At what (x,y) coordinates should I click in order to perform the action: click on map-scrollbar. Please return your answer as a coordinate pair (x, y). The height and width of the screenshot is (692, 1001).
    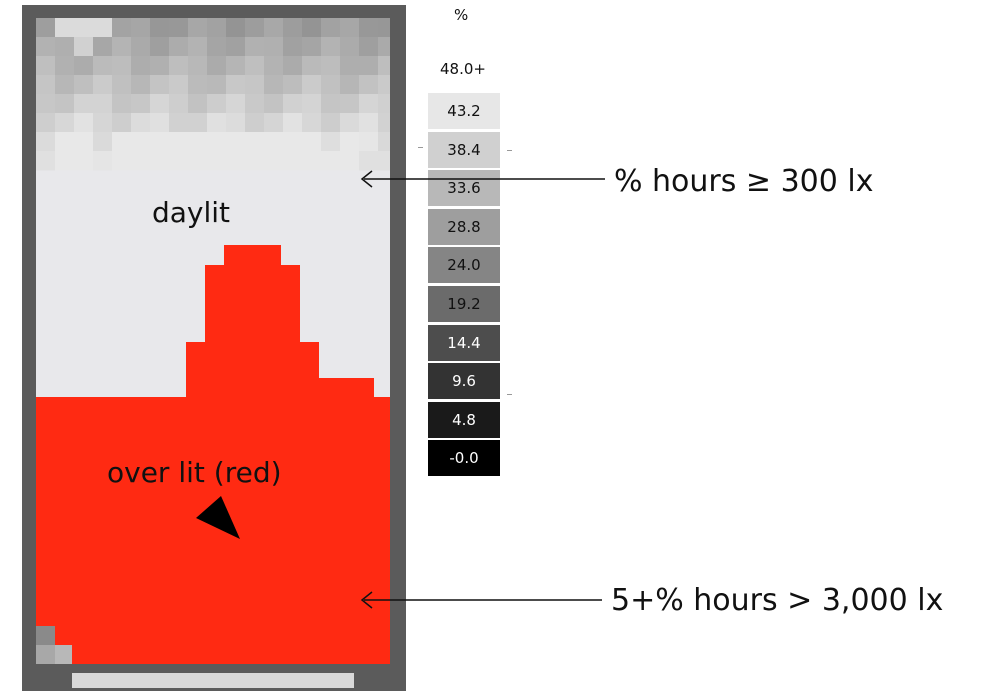
    Looking at the image, I should click on (213, 680).